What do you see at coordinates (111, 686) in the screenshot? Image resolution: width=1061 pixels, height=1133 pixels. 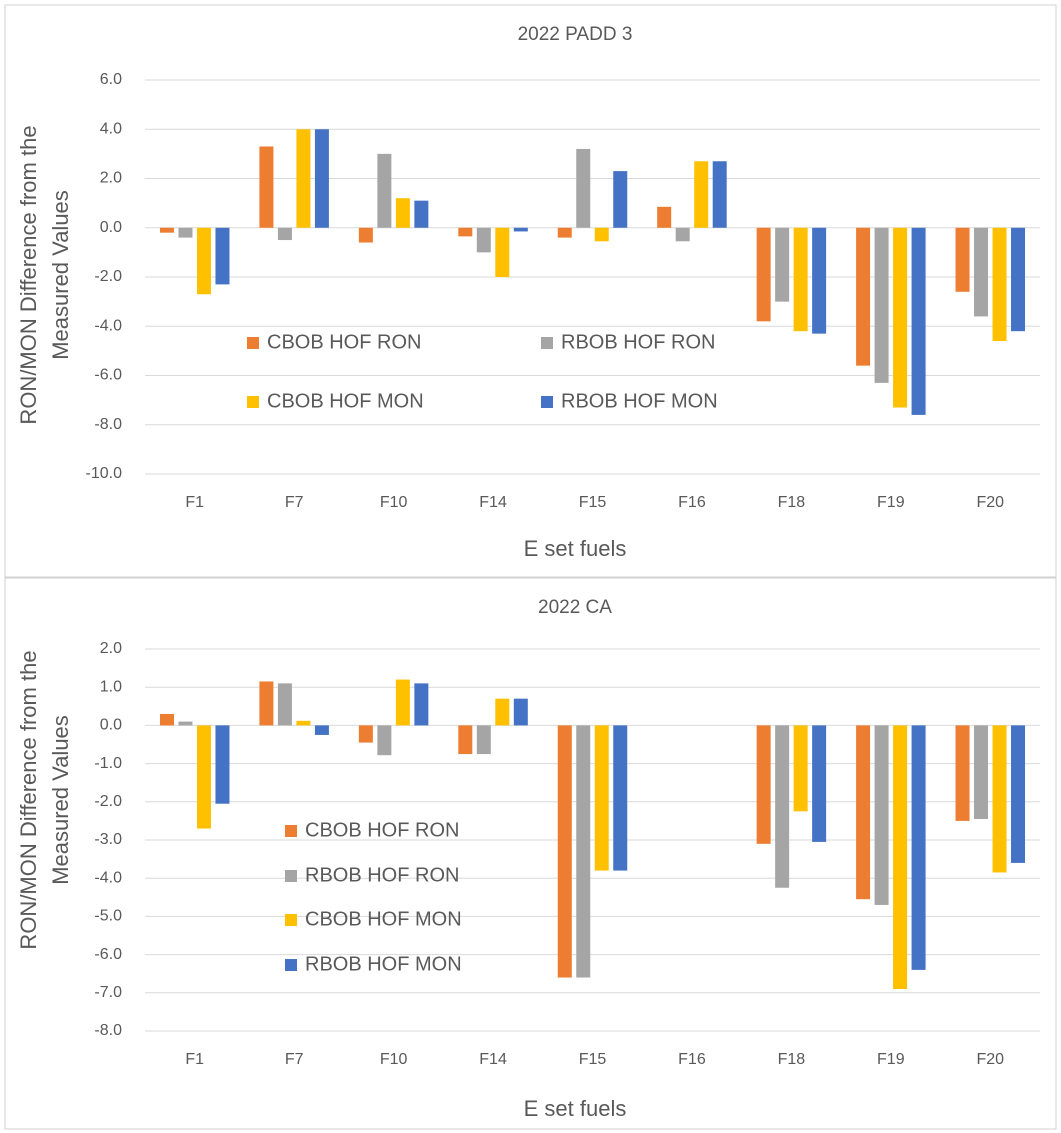 I see `y-tick-label: 1.0` at bounding box center [111, 686].